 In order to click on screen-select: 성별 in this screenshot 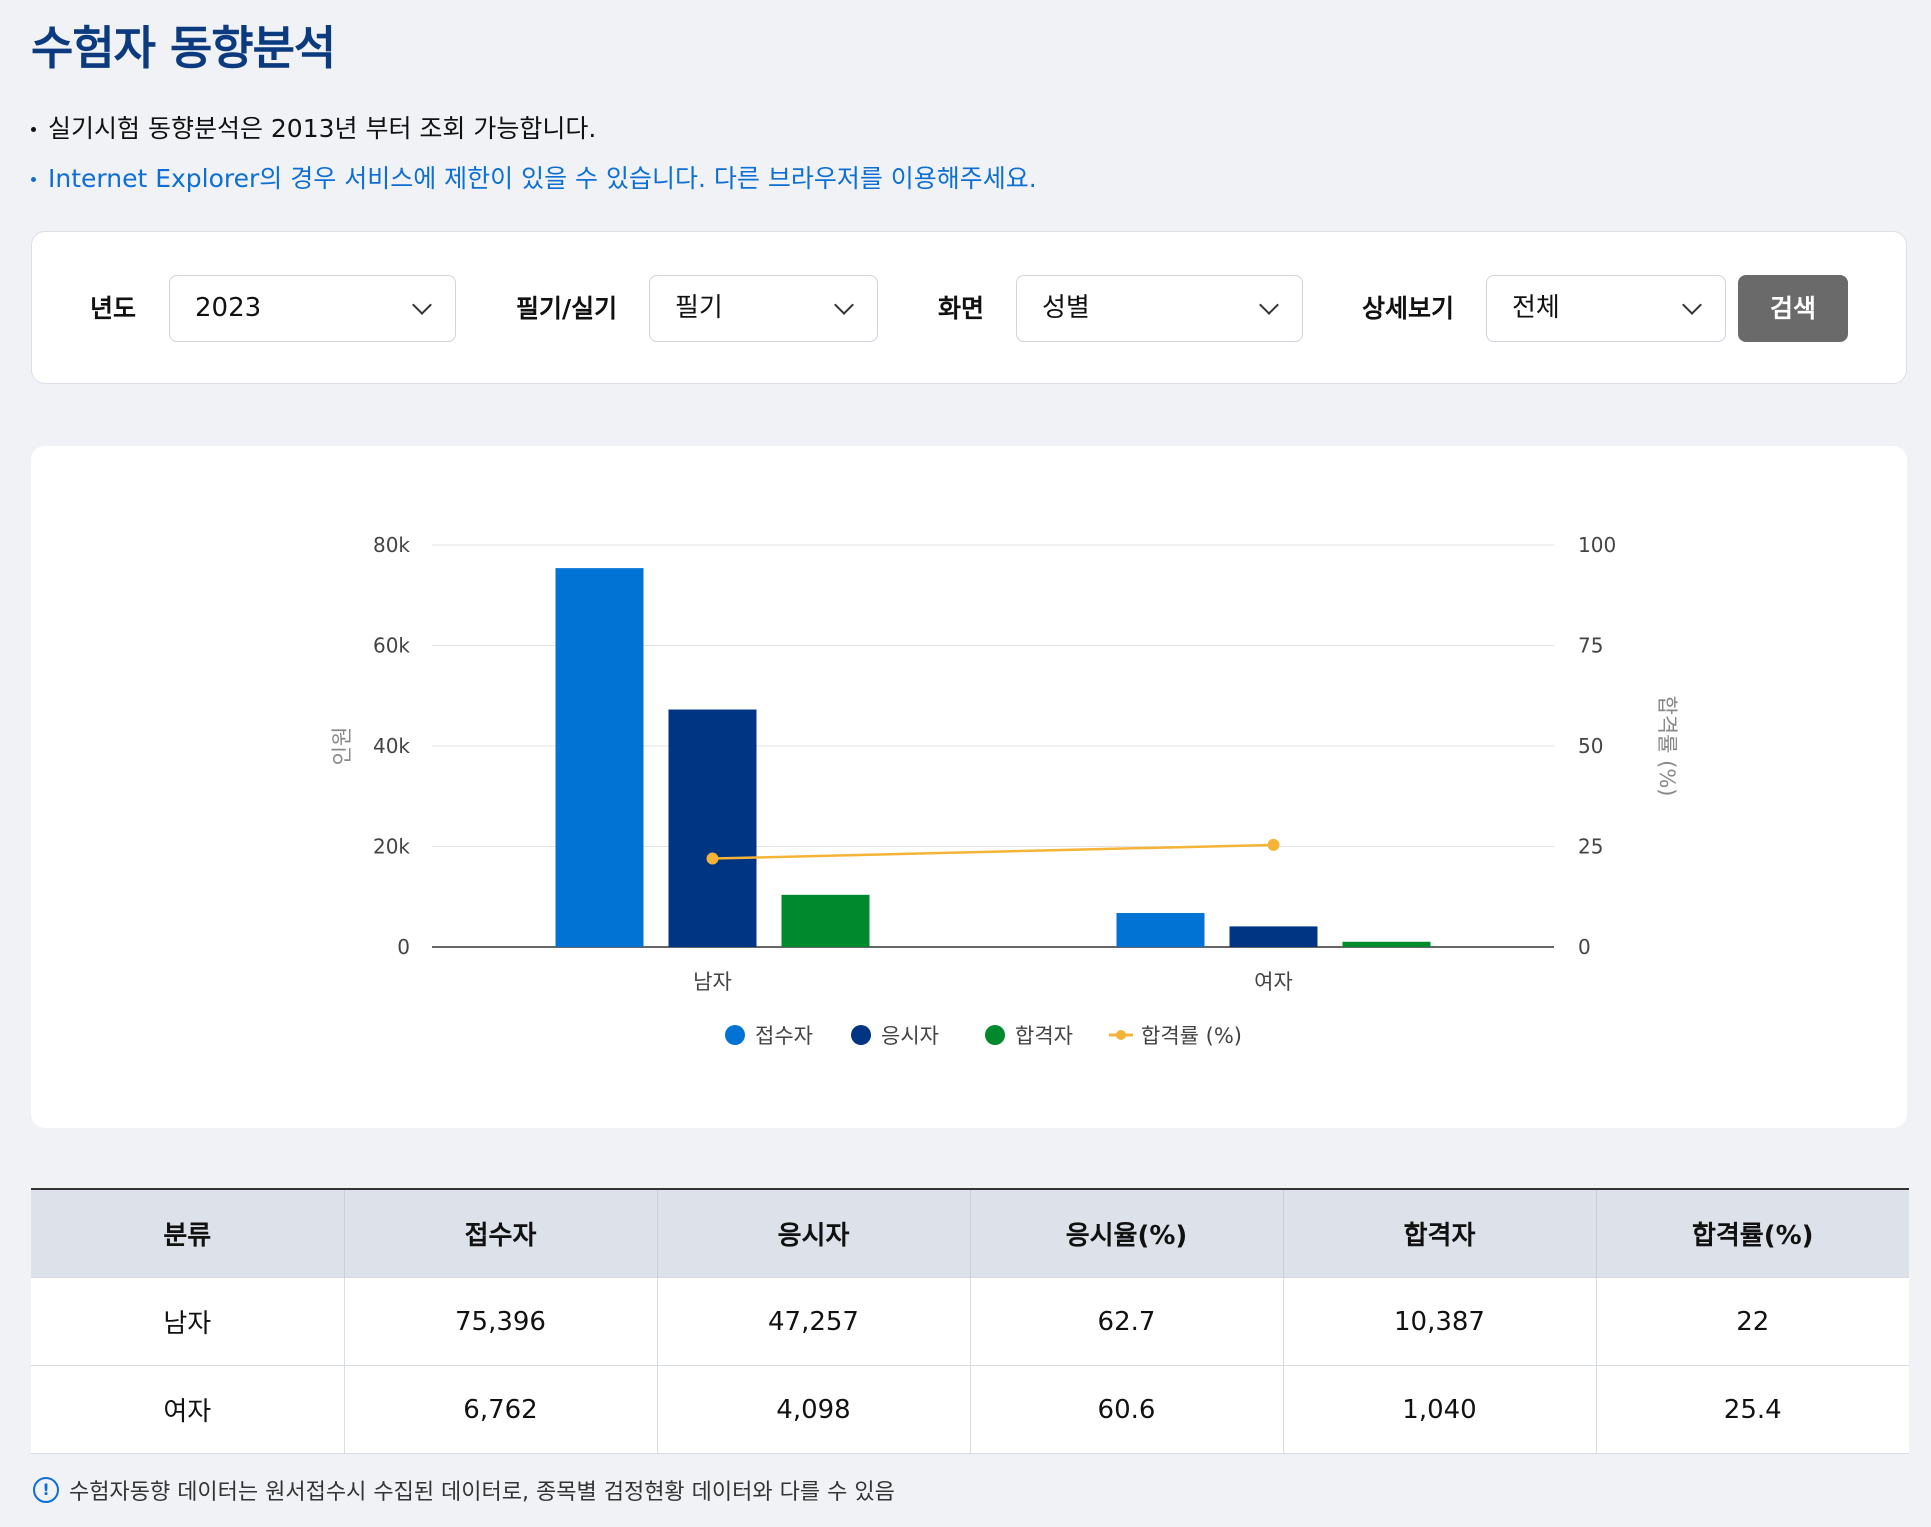, I will do `click(1159, 308)`.